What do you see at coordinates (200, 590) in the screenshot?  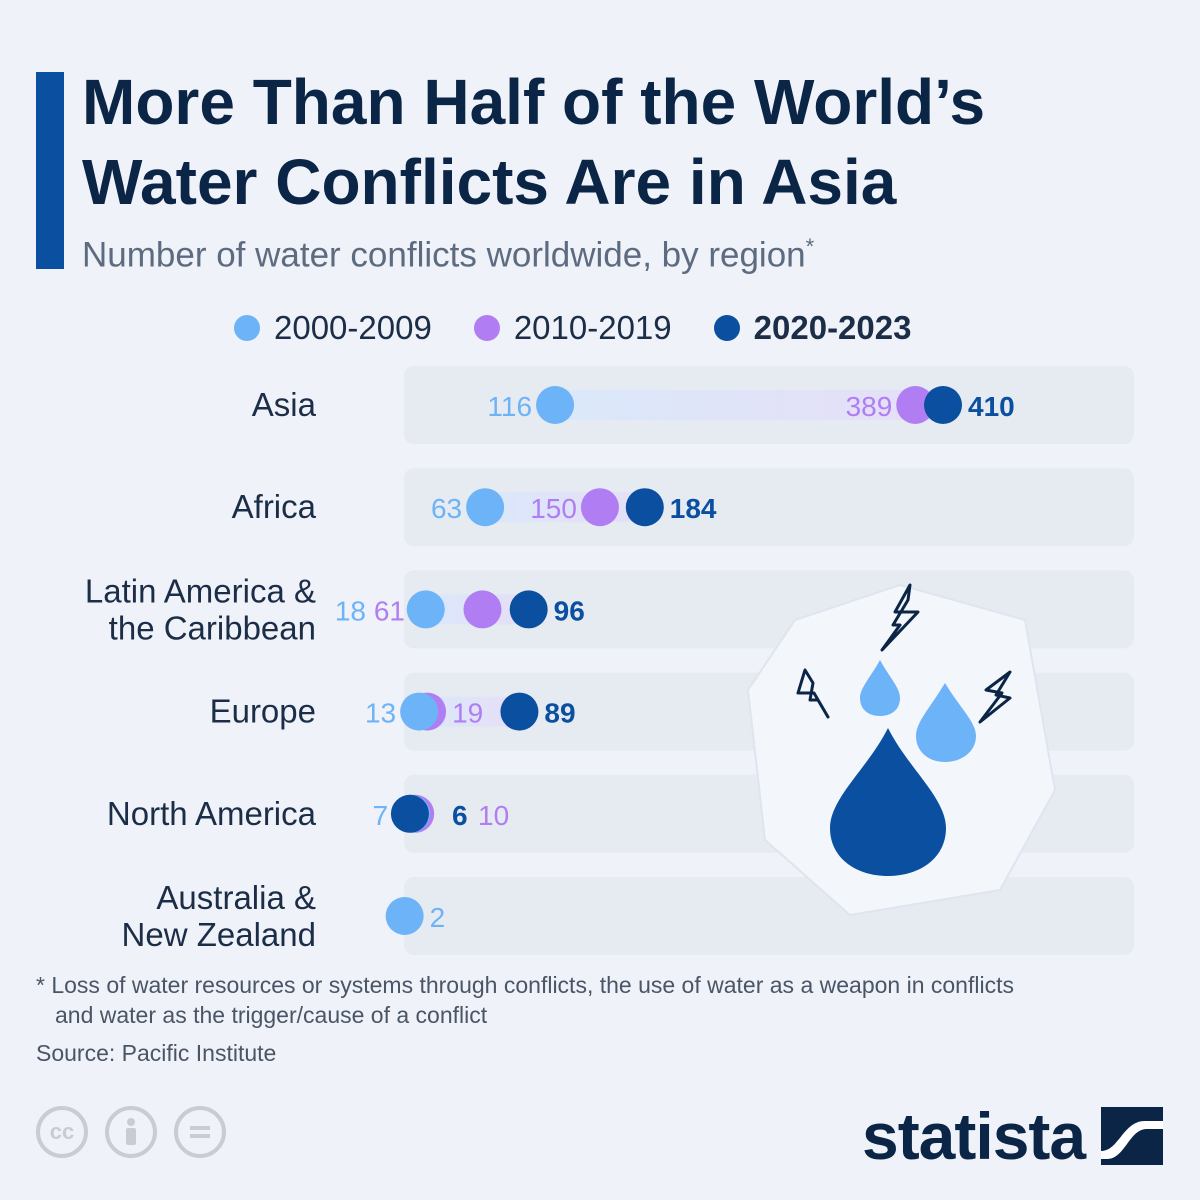 I see `category-label-line: Latin America &` at bounding box center [200, 590].